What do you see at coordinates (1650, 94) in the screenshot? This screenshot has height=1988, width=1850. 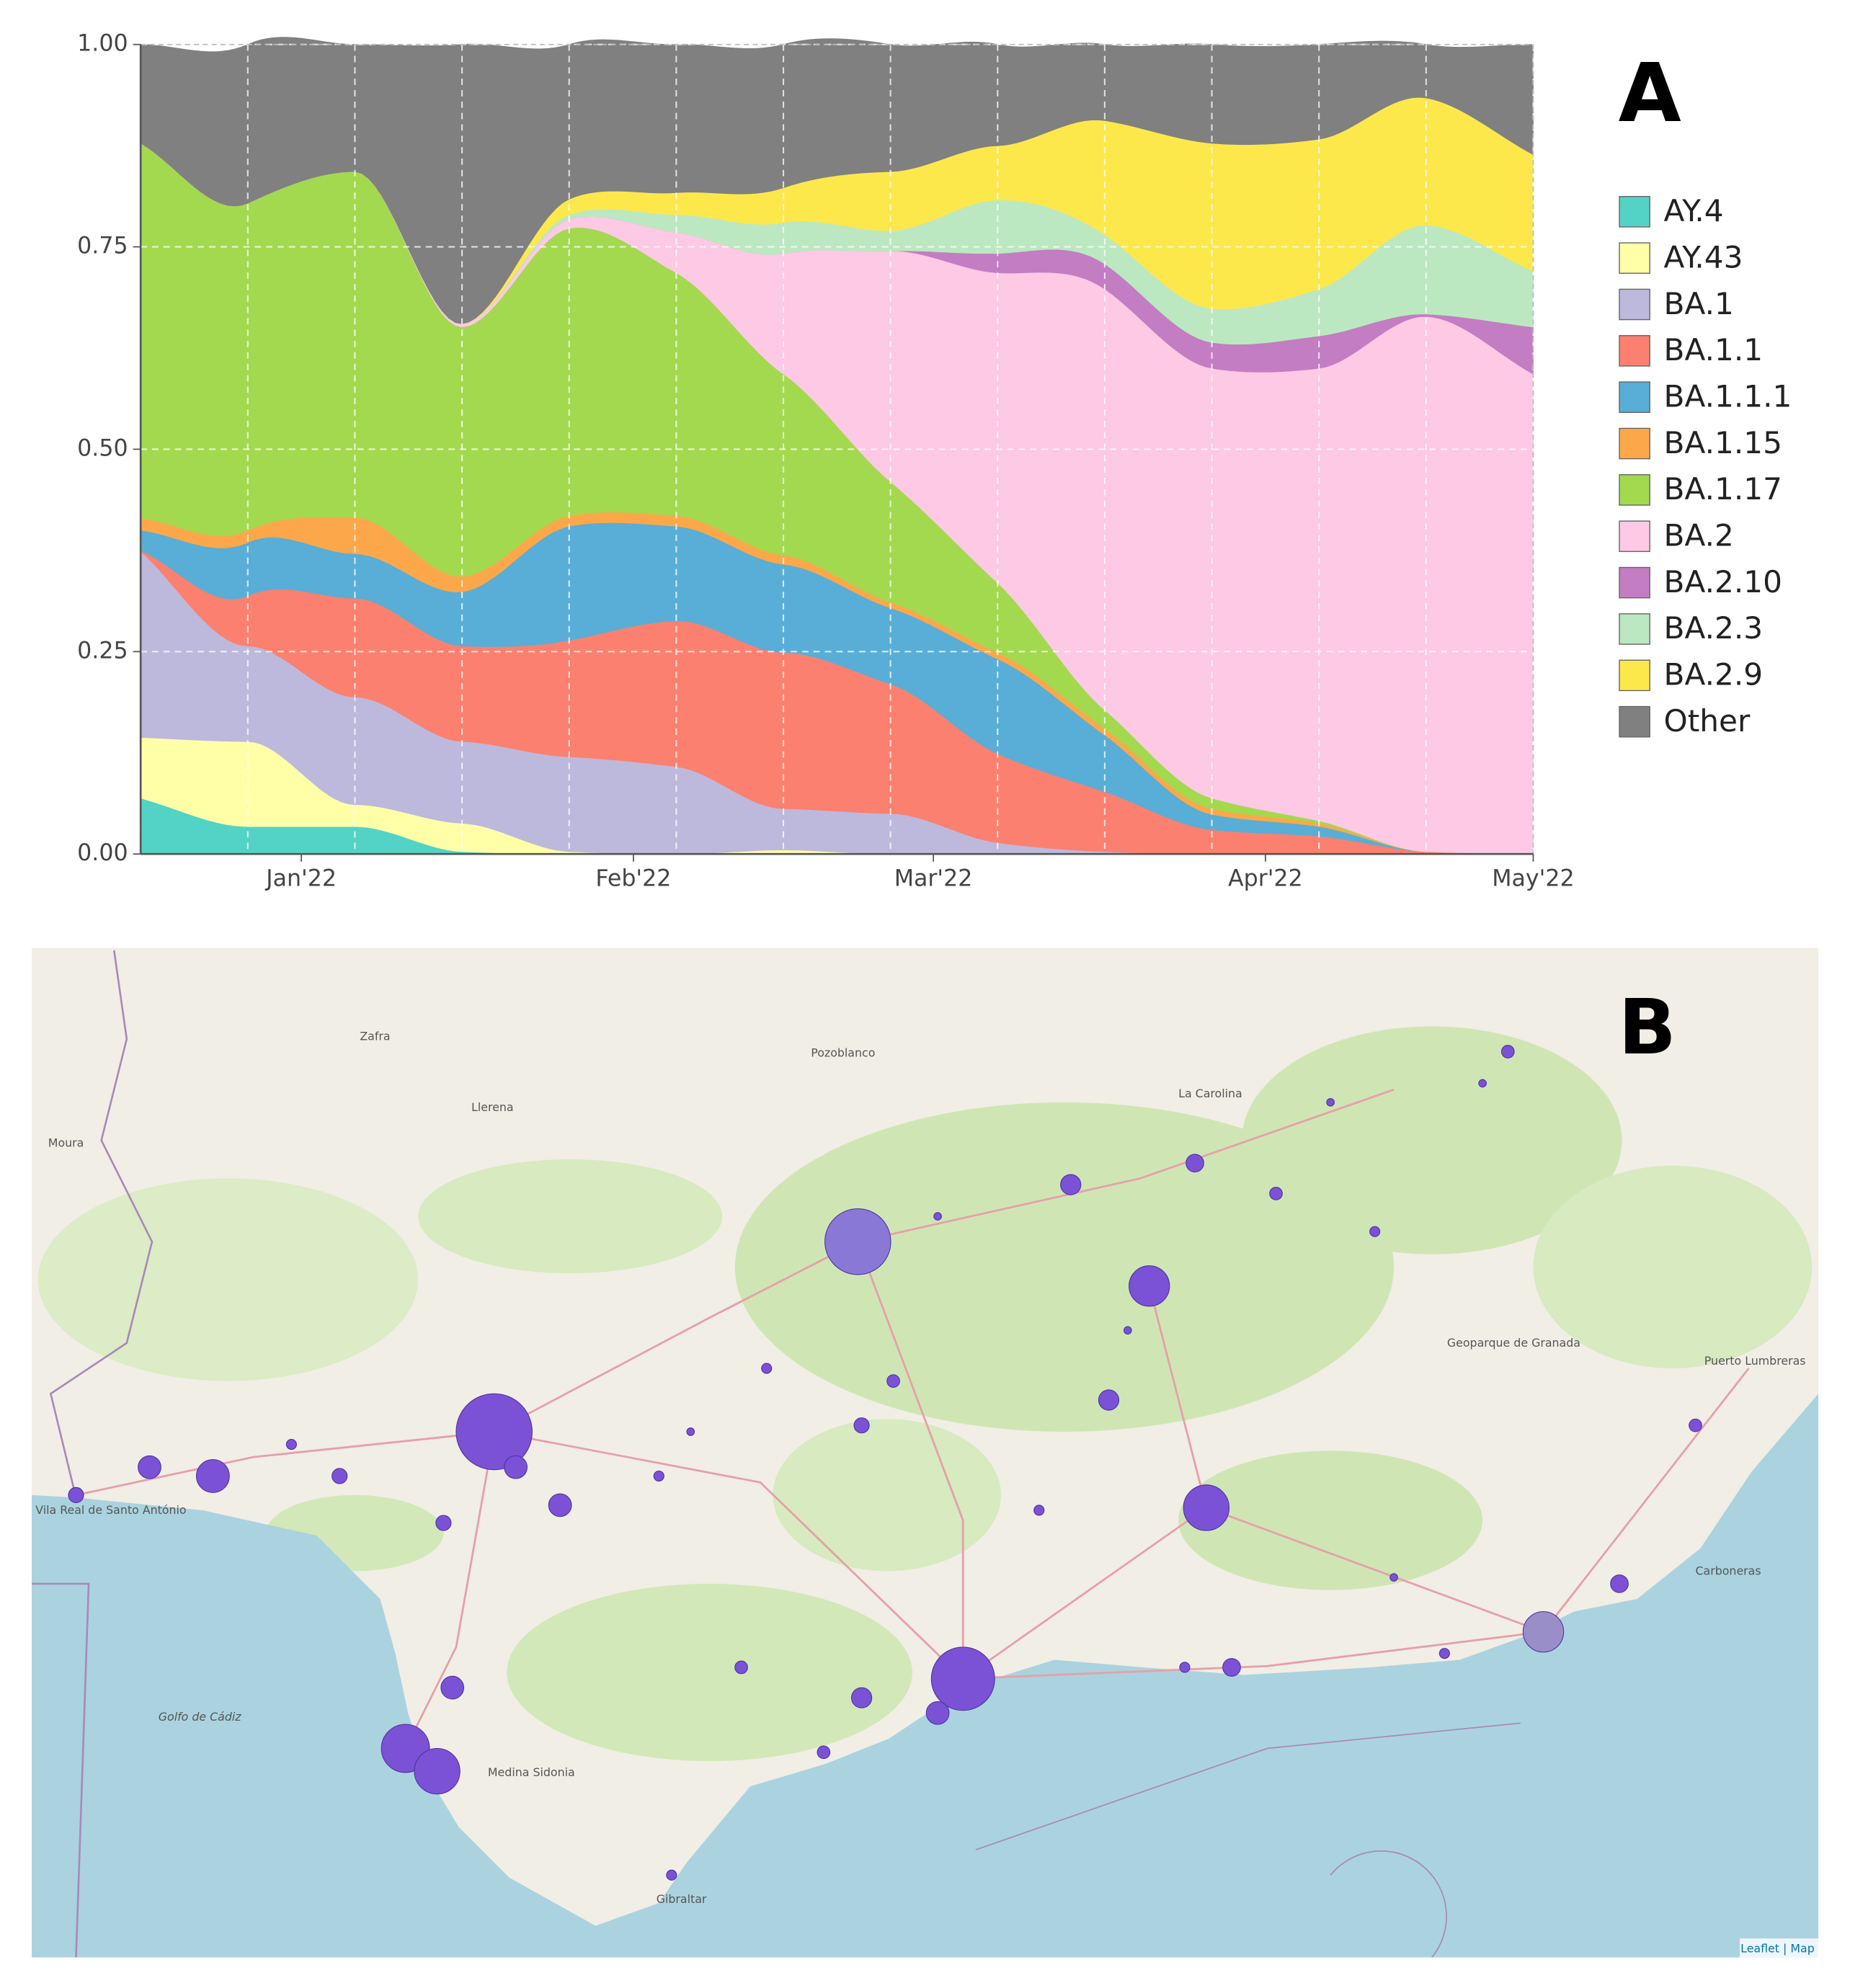 I see `panel-label: A` at bounding box center [1650, 94].